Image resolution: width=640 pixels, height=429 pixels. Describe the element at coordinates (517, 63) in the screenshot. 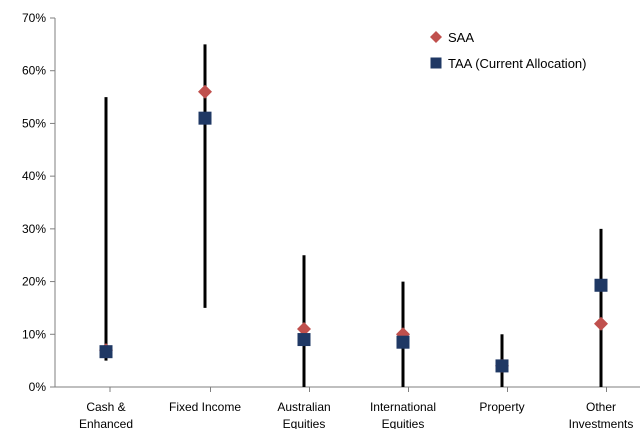

I see `legend-label: TAA (Current Allocation)` at that location.